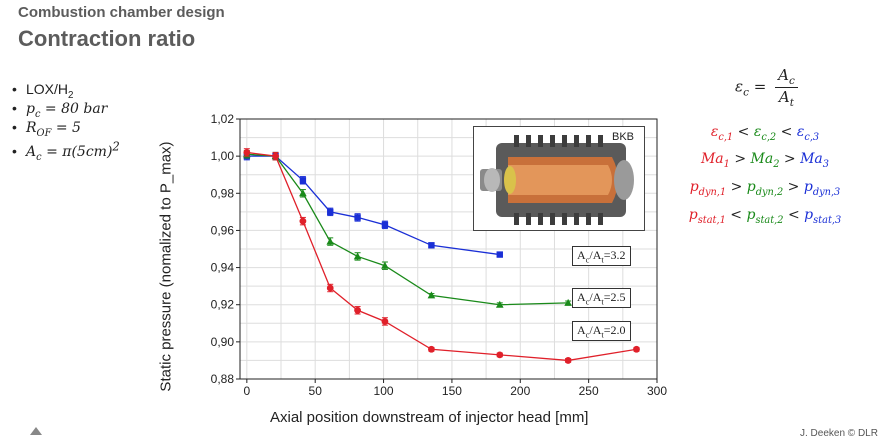 This screenshot has width=895, height=439. Describe the element at coordinates (223, 230) in the screenshot. I see `y-tick-label: 0,96` at that location.